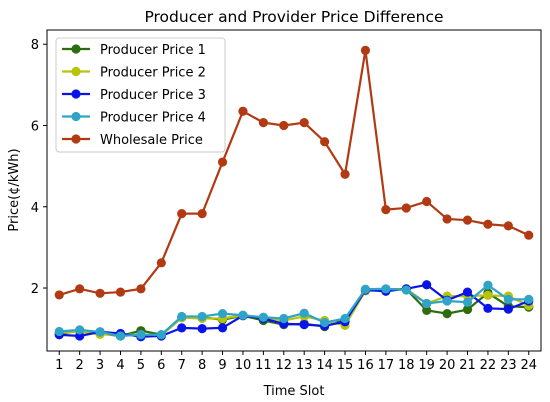 This screenshot has width=550, height=402. What do you see at coordinates (324, 365) in the screenshot?
I see `x-tick-label: 14` at bounding box center [324, 365].